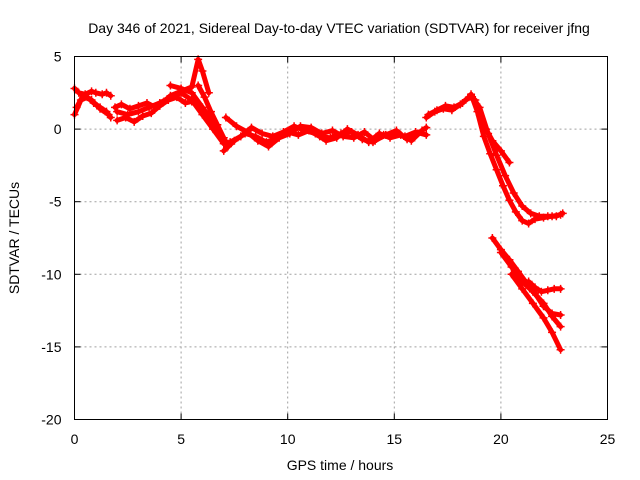 This screenshot has width=640, height=480. I want to click on x-tick-label: 25, so click(608, 439).